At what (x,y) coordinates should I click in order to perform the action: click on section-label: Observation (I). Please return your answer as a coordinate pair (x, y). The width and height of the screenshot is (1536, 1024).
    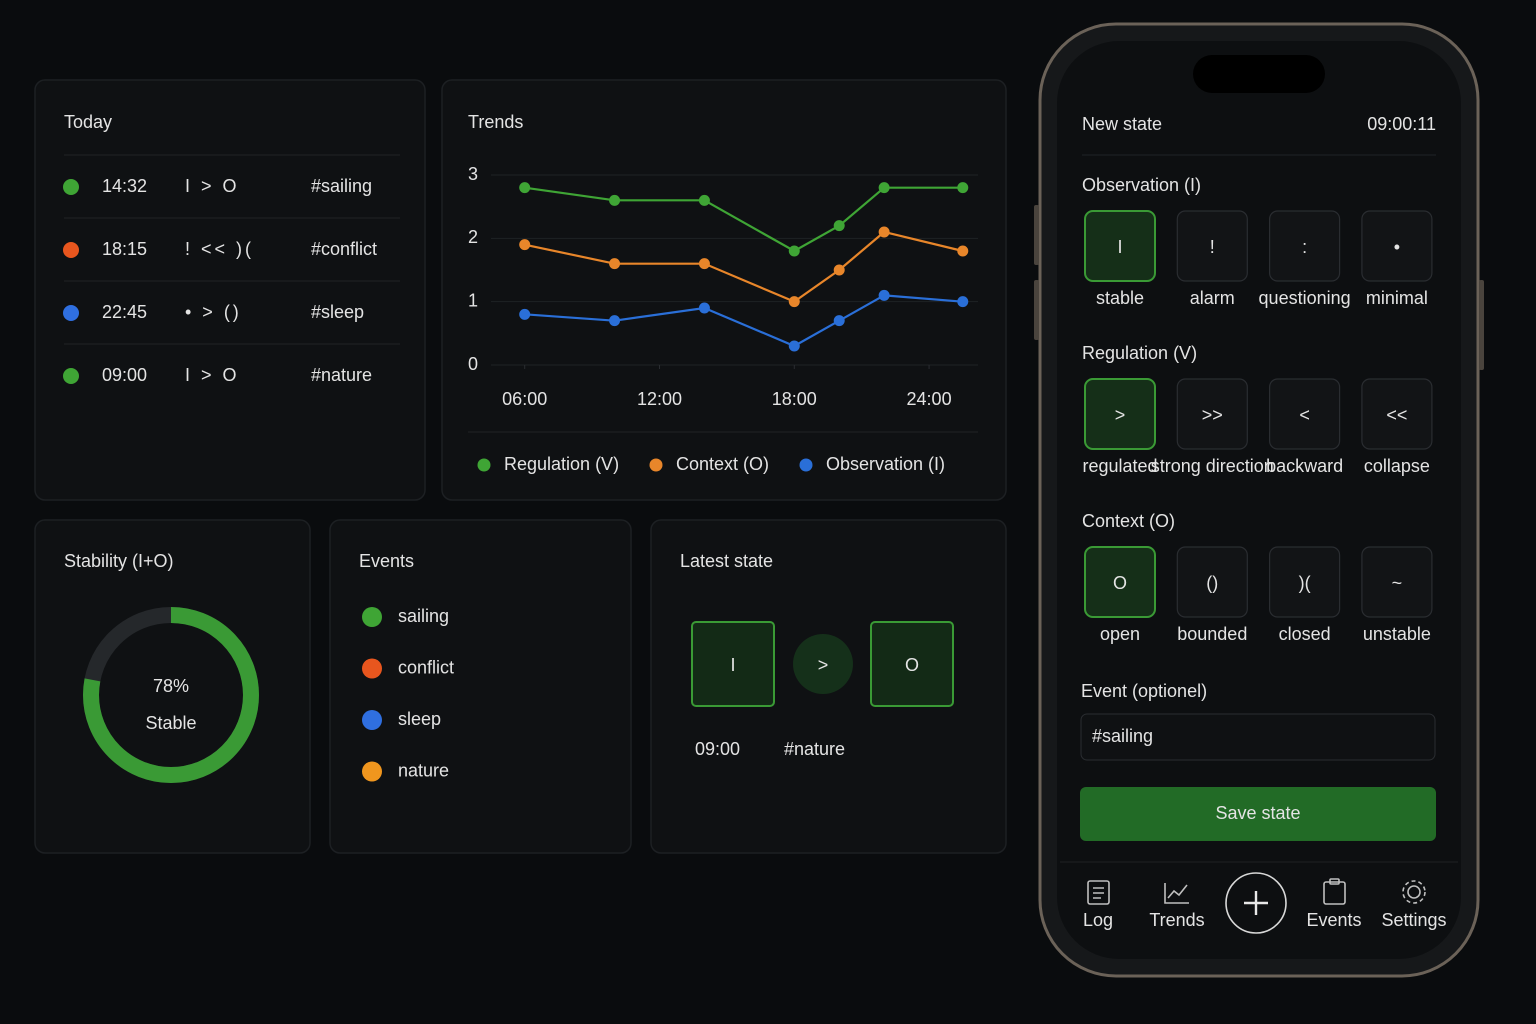
    Looking at the image, I should click on (1141, 185).